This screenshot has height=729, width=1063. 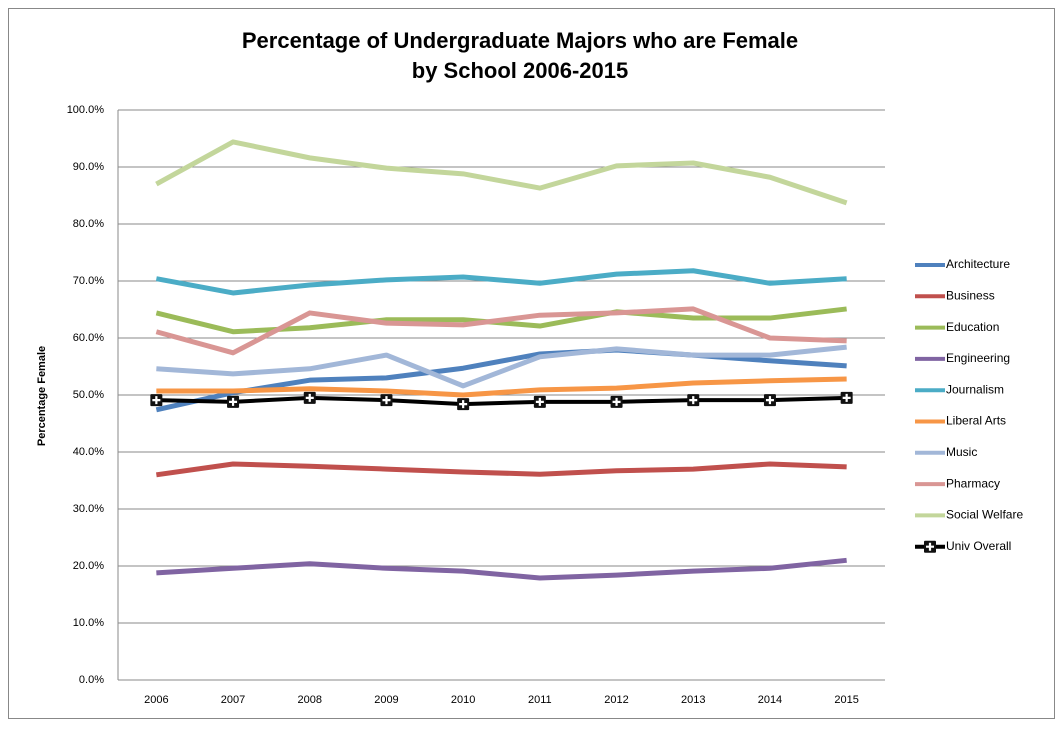 I want to click on legend-label: Social Welfare, so click(x=984, y=515).